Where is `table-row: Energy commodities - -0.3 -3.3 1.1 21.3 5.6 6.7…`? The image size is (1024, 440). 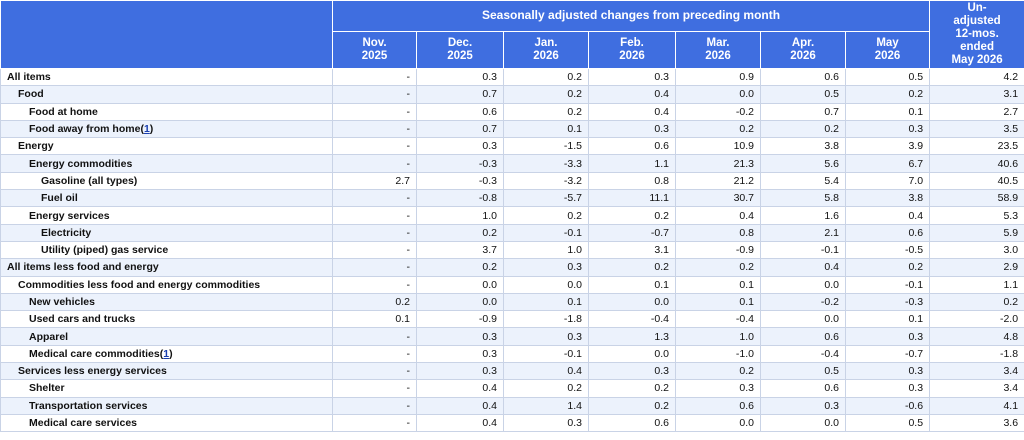 table-row: Energy commodities - -0.3 -3.3 1.1 21.3 5.6 6.7… is located at coordinates (512, 163).